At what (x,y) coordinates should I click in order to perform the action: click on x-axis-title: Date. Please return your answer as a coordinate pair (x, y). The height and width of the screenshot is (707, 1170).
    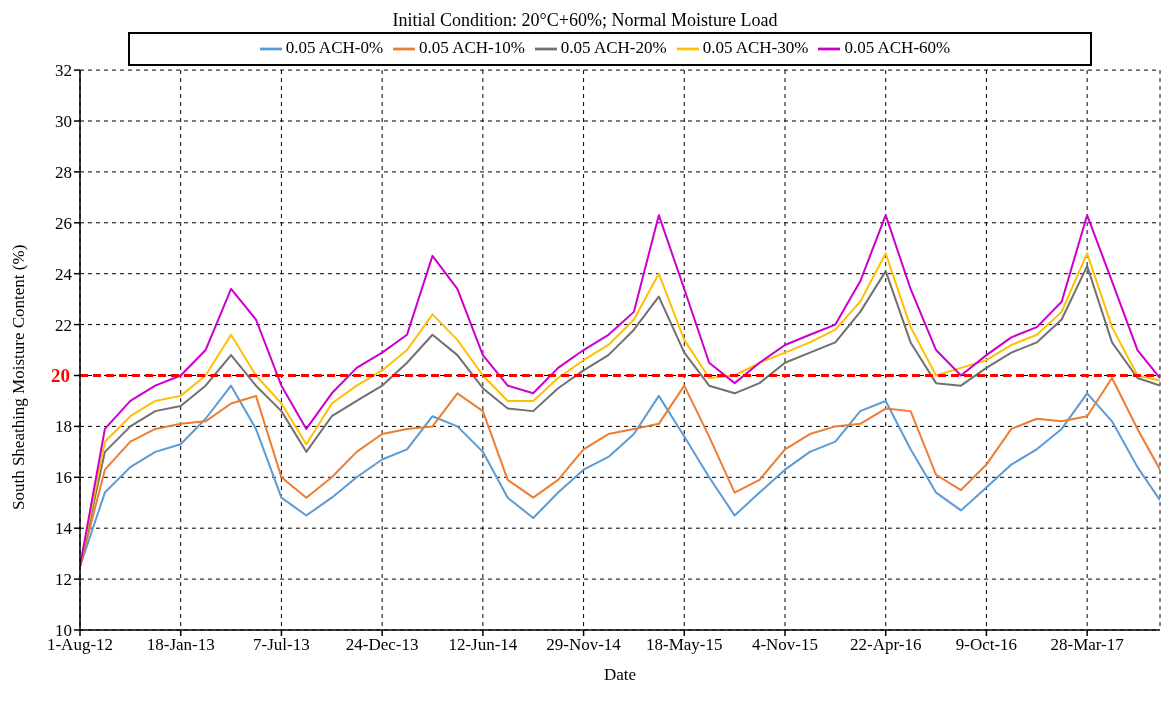
    Looking at the image, I should click on (620, 674).